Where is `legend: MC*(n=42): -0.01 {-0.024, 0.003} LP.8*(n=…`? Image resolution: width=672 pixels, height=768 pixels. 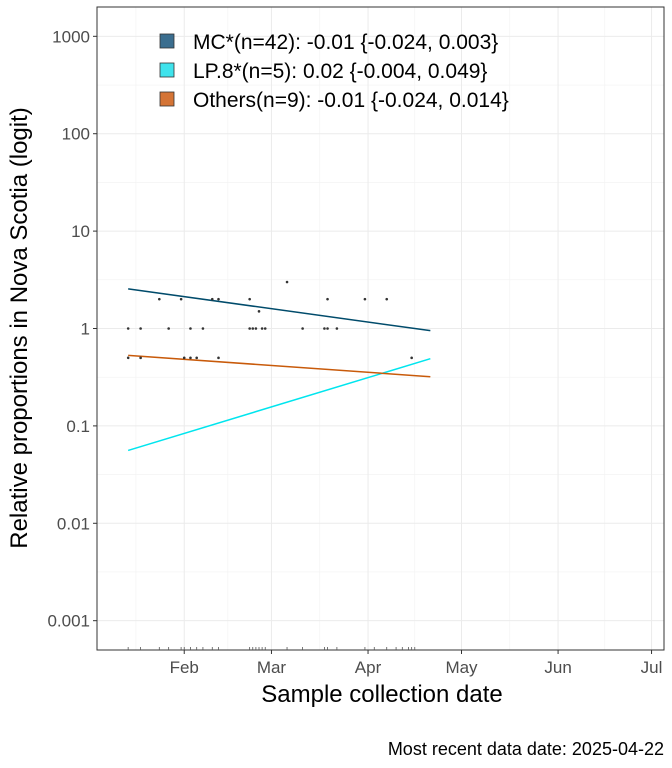
legend: MC*(n=42): -0.01 {-0.024, 0.003} LP.8*(n=… is located at coordinates (334, 71).